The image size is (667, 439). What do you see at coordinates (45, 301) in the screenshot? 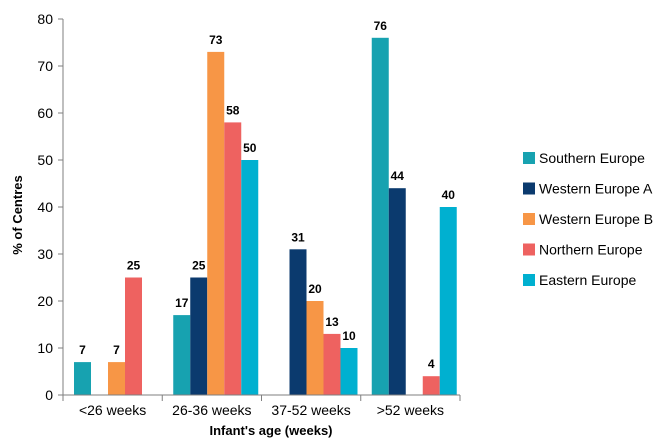
I see `y-tick-label: 20` at bounding box center [45, 301].